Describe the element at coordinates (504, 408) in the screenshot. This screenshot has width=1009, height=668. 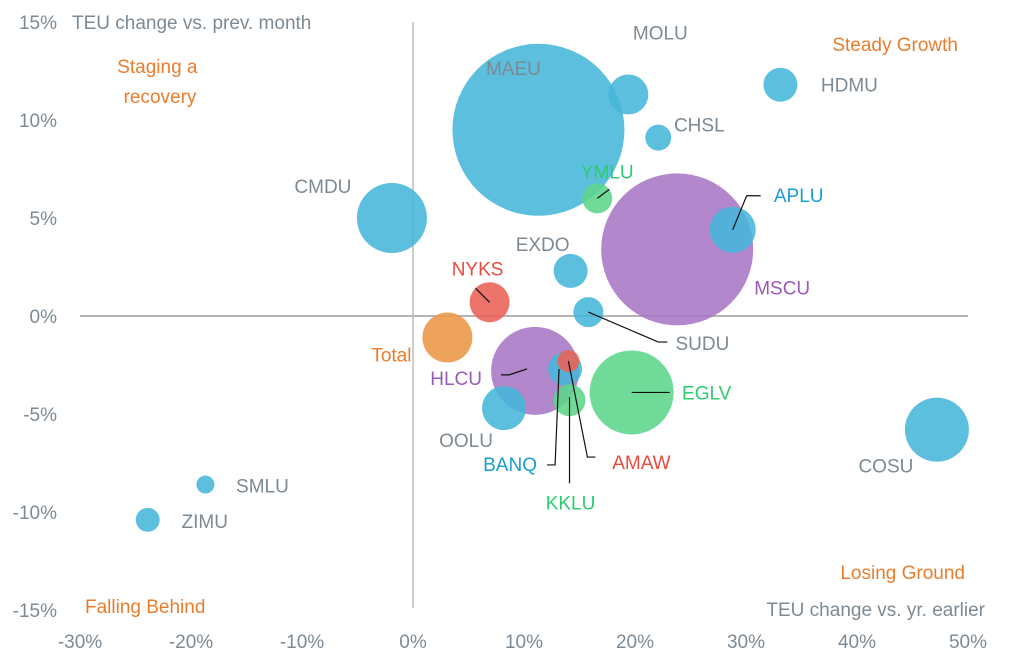
I see `bubble-oolu` at that location.